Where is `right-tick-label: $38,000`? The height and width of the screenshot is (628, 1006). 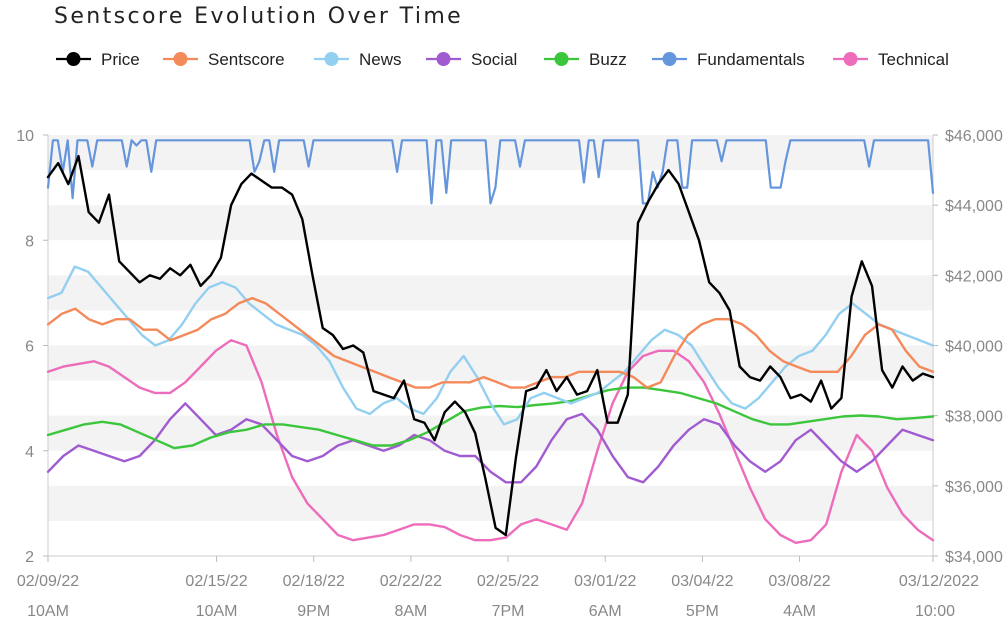
right-tick-label: $38,000 is located at coordinates (974, 417).